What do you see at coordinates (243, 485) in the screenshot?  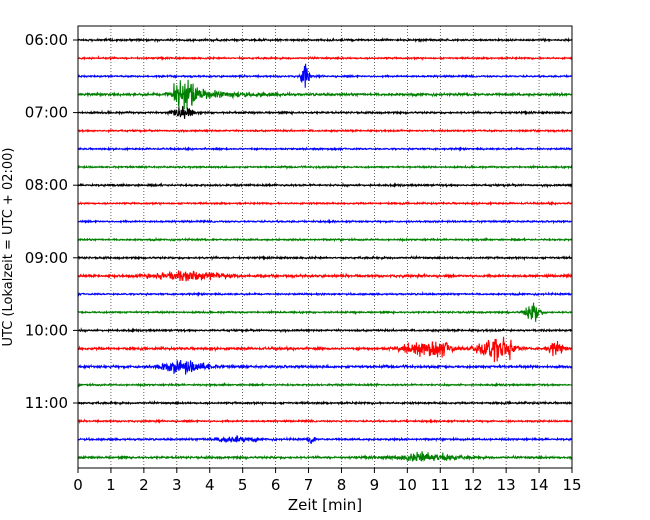 I see `x-tick-label-5: 5` at bounding box center [243, 485].